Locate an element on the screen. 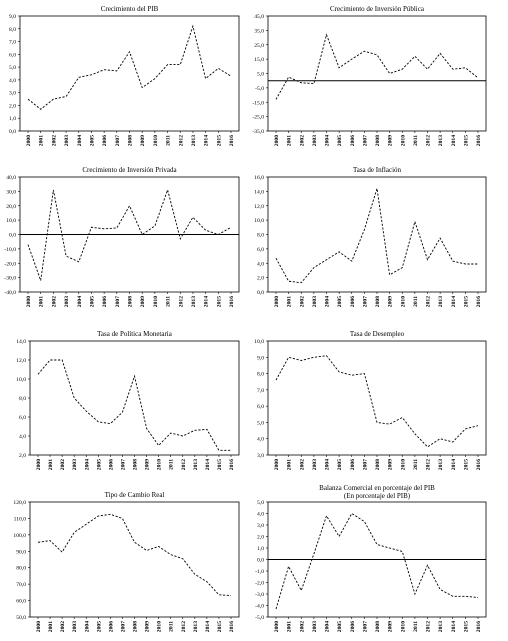 This screenshot has width=508, height=641. x-tick-label: 2009 is located at coordinates (391, 140).